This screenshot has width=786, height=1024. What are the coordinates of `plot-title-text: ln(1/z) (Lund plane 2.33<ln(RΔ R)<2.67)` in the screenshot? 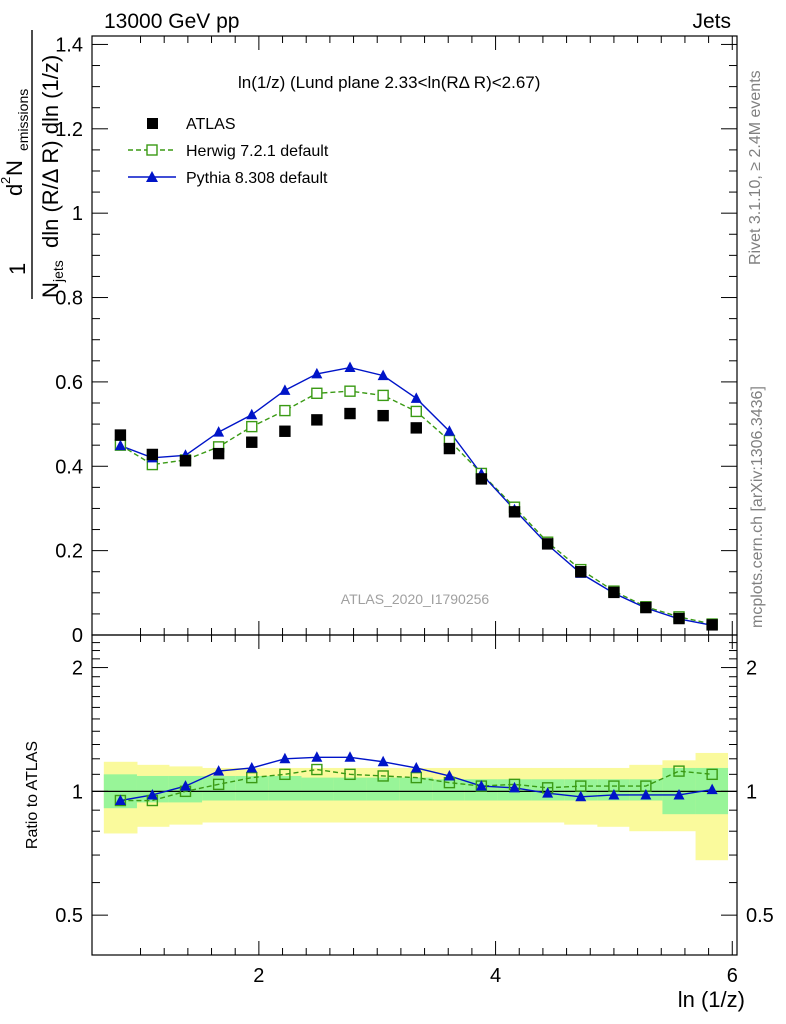 It's located at (389, 82).